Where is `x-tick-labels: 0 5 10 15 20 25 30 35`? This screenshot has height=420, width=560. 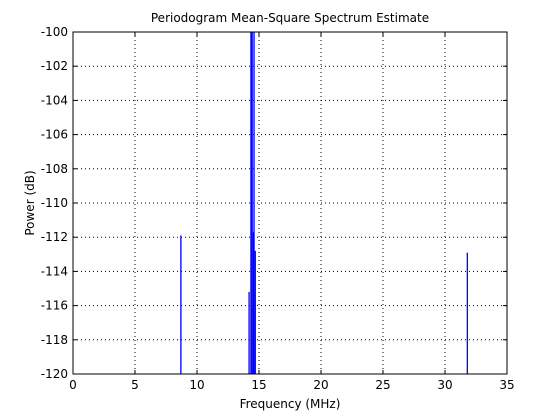
x-tick-labels: 0 5 10 15 20 25 30 35 is located at coordinates (291, 385).